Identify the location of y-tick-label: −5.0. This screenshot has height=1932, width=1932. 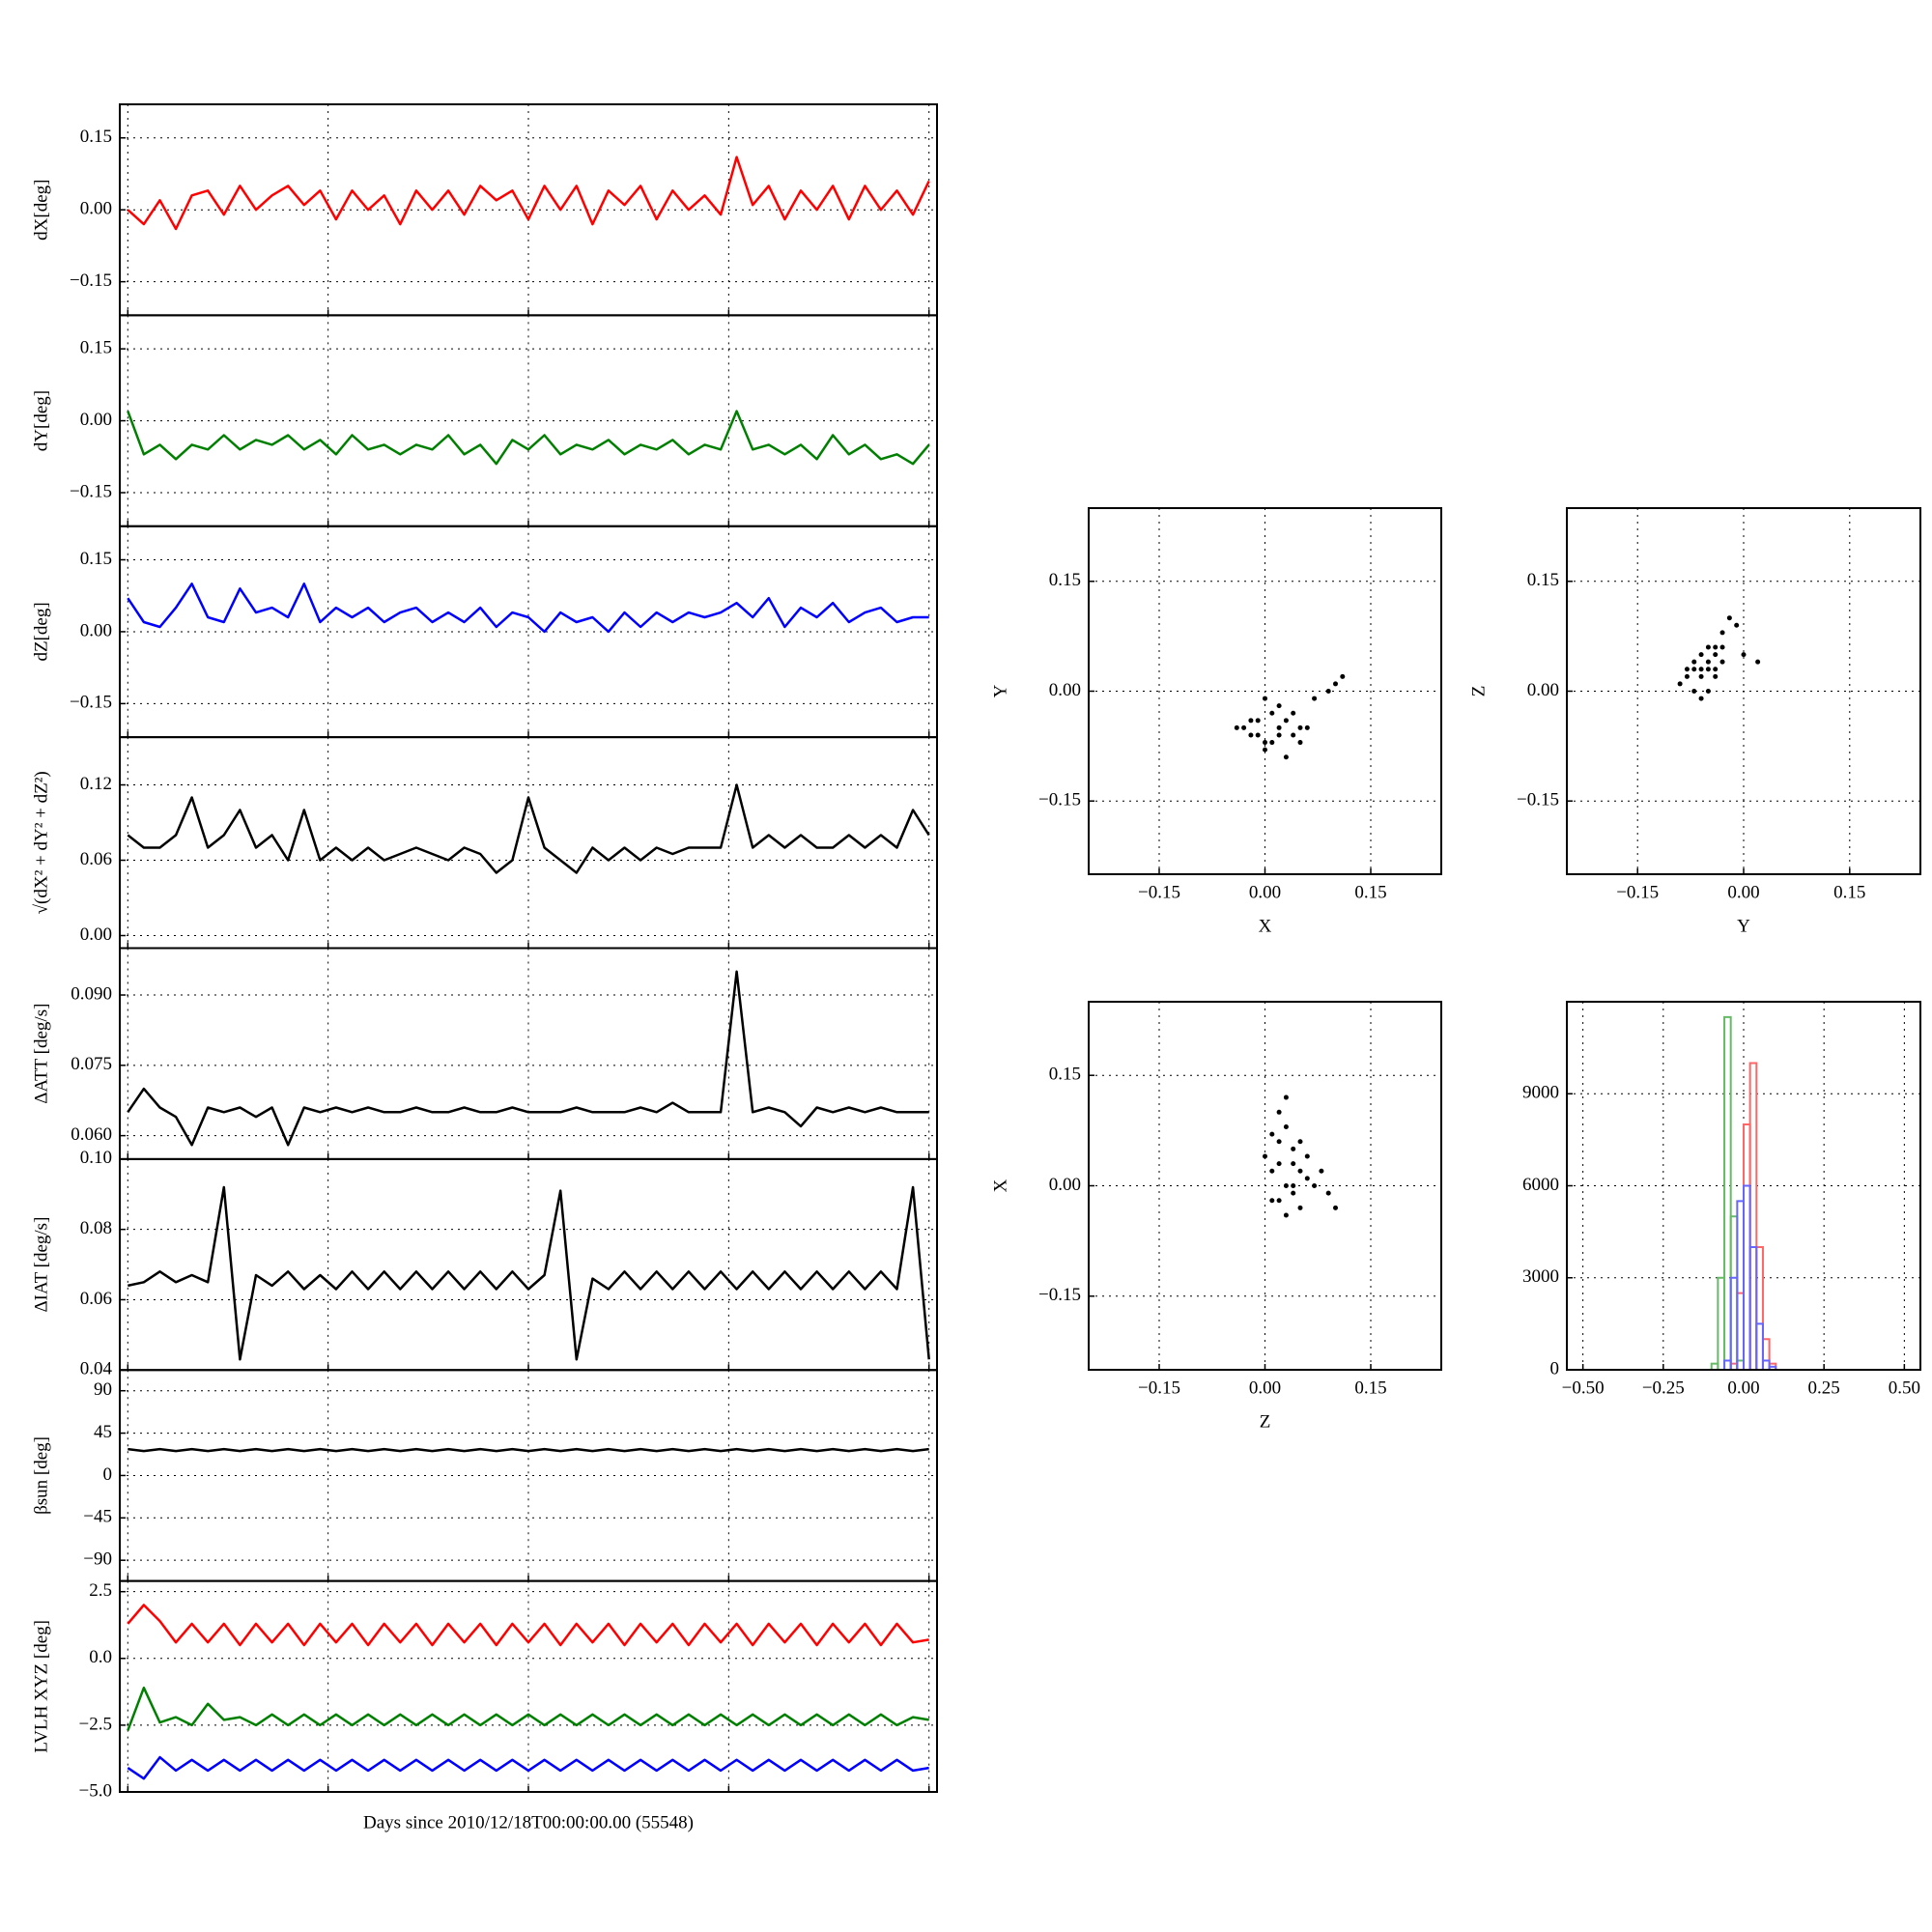
(95, 1790).